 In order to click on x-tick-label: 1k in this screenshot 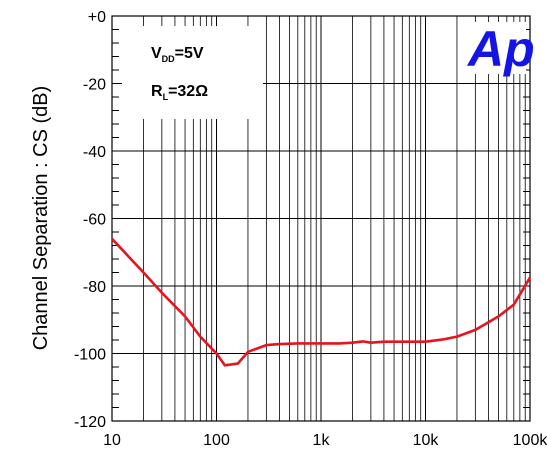, I will do `click(322, 440)`.